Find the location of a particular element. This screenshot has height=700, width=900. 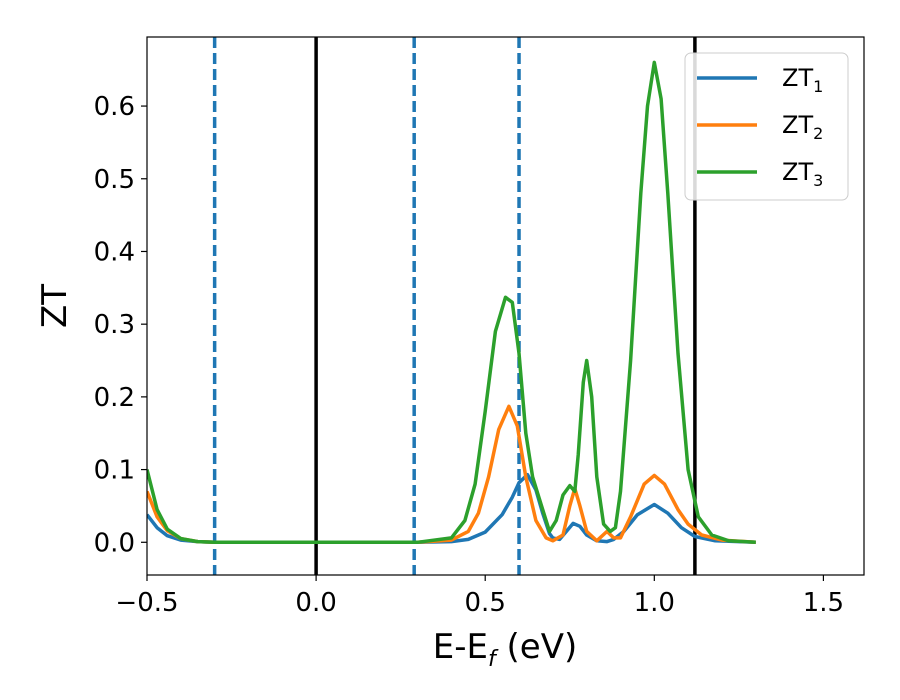

x-tick-label: 0.0 is located at coordinates (315, 603).